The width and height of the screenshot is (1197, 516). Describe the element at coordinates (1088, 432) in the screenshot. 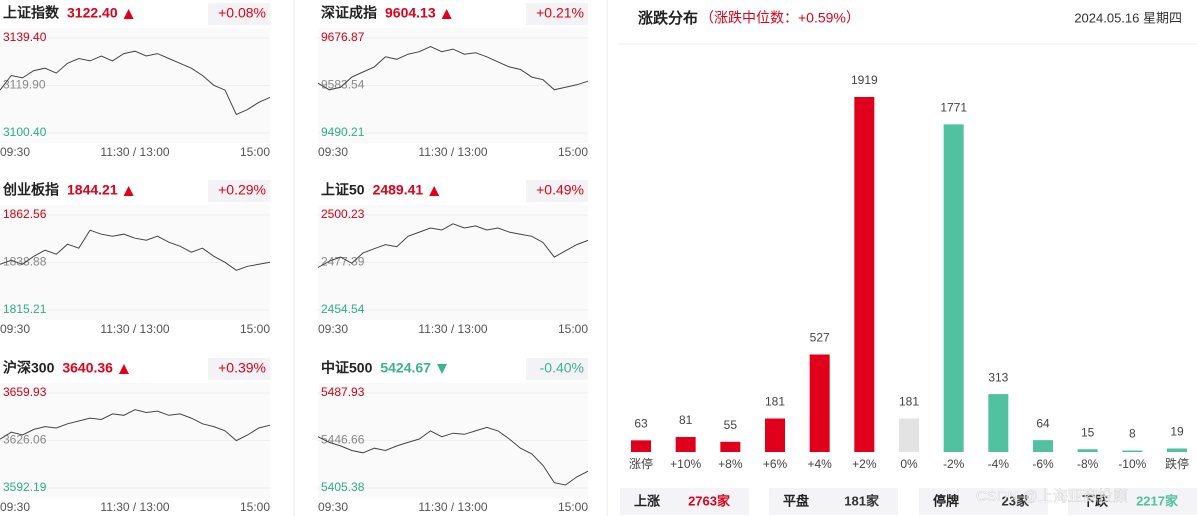

I see `bar-value-label: 15` at that location.